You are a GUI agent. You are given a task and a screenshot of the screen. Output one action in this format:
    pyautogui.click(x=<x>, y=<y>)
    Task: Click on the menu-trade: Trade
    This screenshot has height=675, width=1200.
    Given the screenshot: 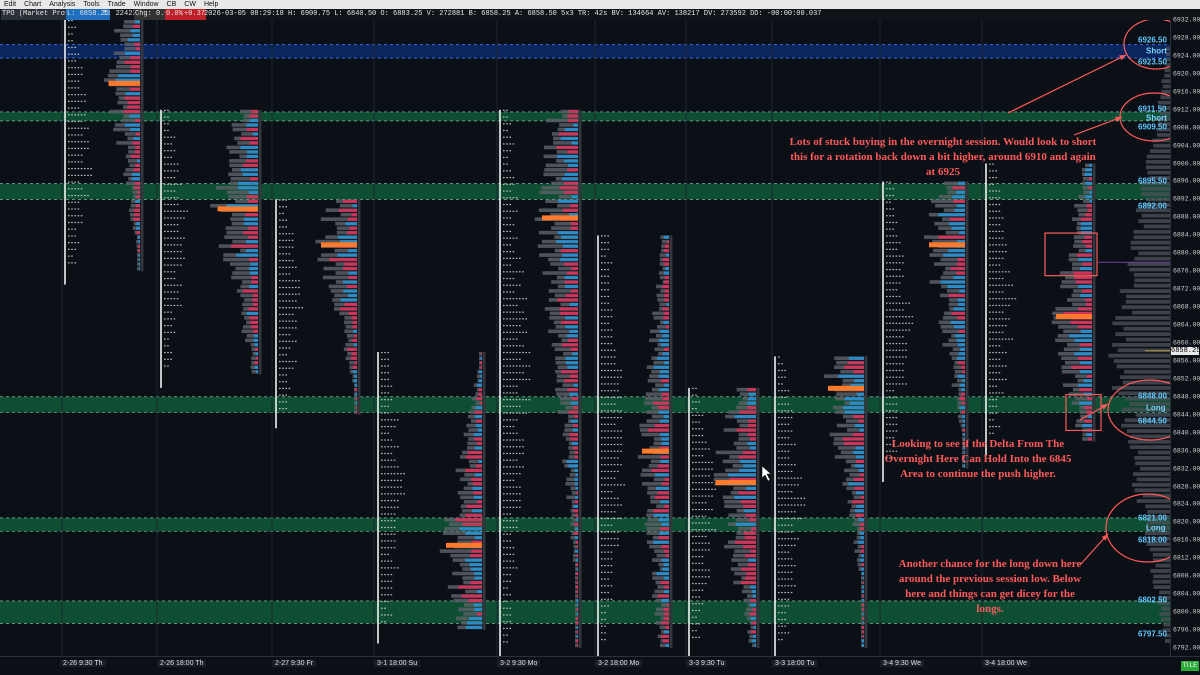 What is the action you would take?
    pyautogui.click(x=116, y=4)
    